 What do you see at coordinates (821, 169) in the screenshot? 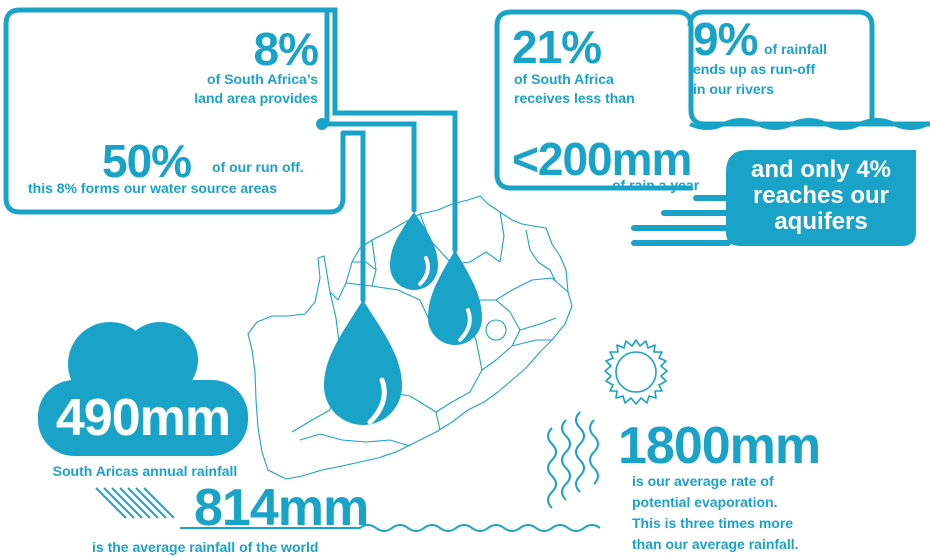
I see `aquifers-line-1: and only 4%` at bounding box center [821, 169].